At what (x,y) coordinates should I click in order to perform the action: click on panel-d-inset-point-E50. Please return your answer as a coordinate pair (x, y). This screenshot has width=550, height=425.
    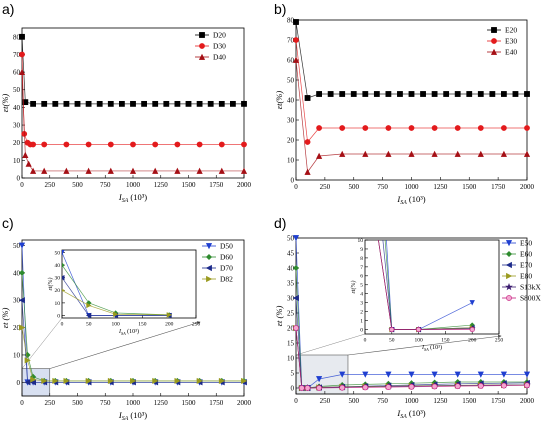
    Looking at the image, I should click on (472, 303).